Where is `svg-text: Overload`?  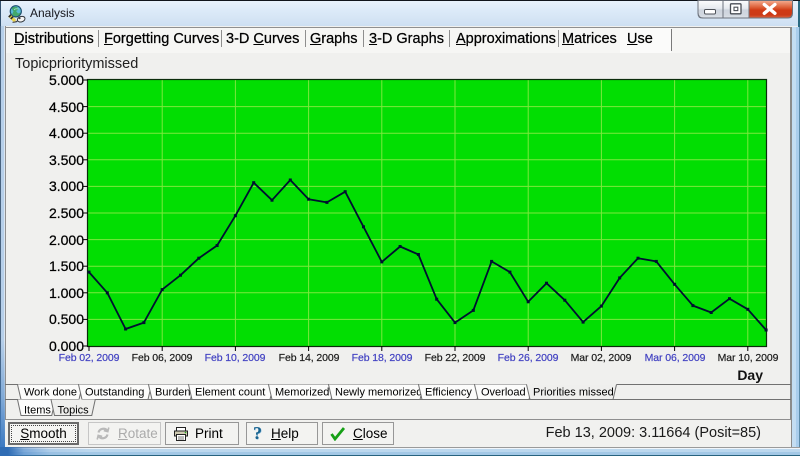 svg-text: Overload is located at coordinates (503, 392).